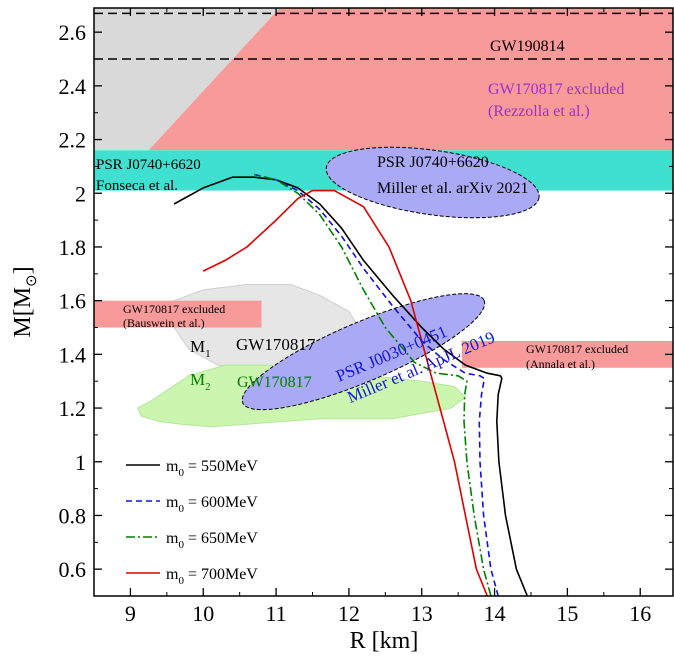 Image resolution: width=674 pixels, height=657 pixels. Describe the element at coordinates (527, 46) in the screenshot. I see `gw190814-label: GW190814` at that location.